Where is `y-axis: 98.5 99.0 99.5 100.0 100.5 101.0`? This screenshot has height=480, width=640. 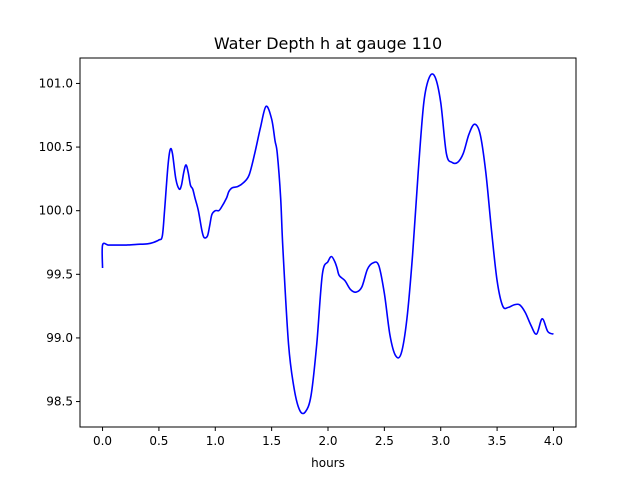 y-axis: 98.5 99.0 99.5 100.0 100.5 101.0 is located at coordinates (59, 242).